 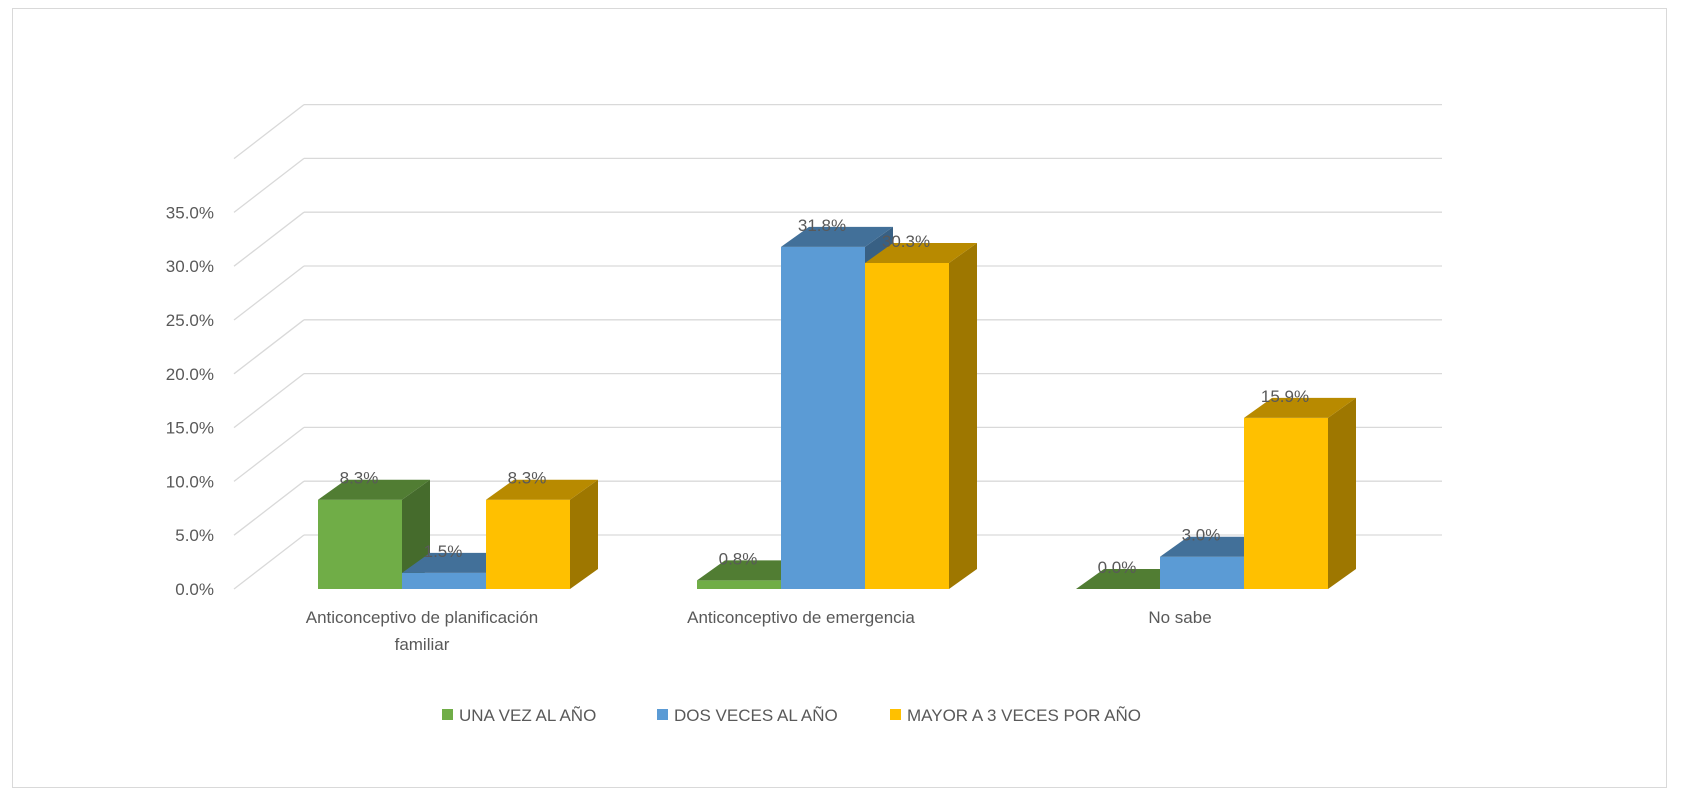 I want to click on data-label: 0.8%, so click(x=738, y=558).